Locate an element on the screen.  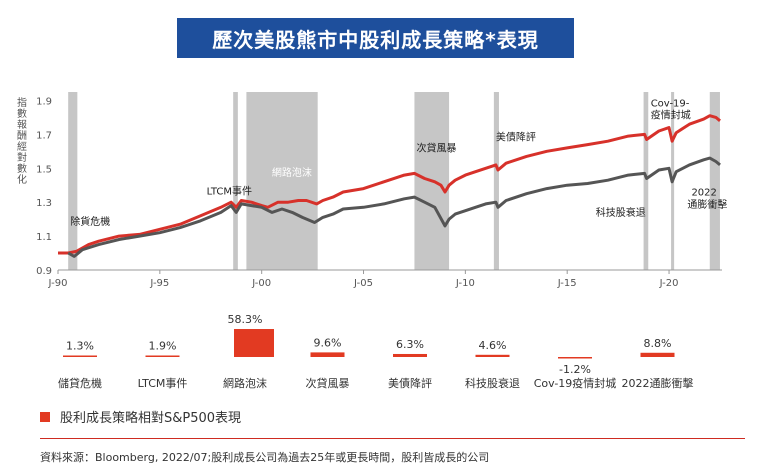
annotation: 美債降評 is located at coordinates (516, 136).